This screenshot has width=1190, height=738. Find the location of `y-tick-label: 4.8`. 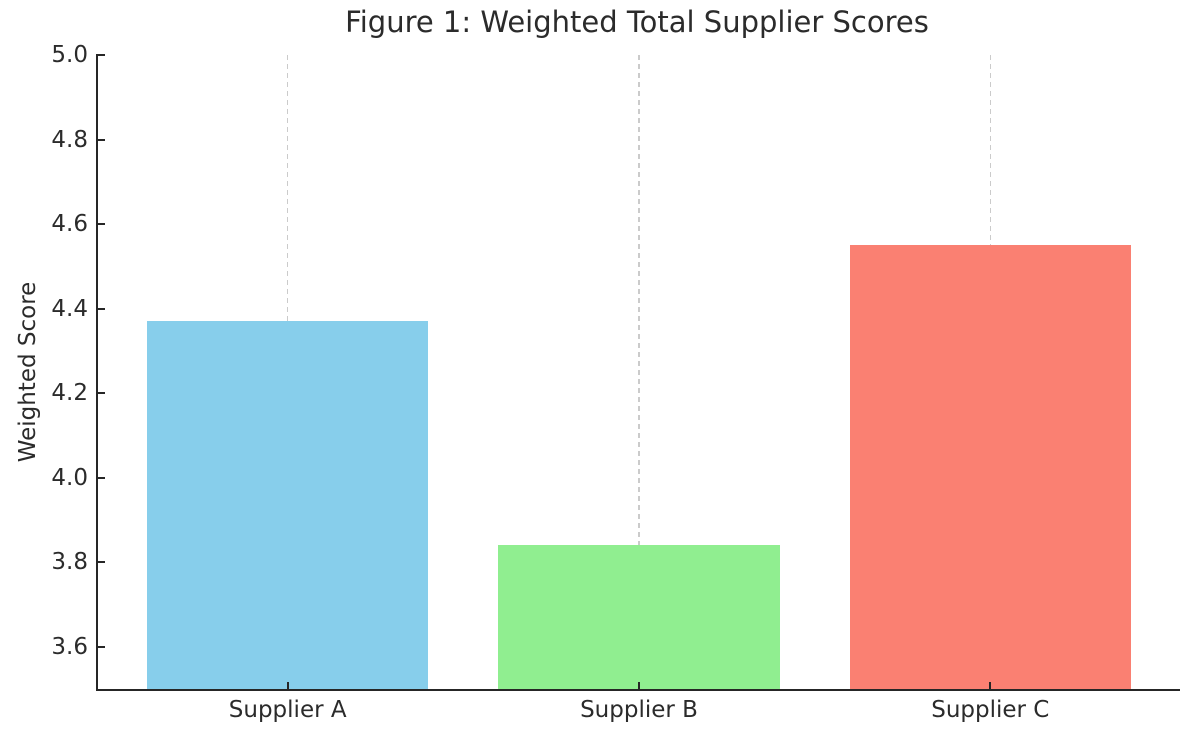

y-tick-label: 4.8 is located at coordinates (69, 139).